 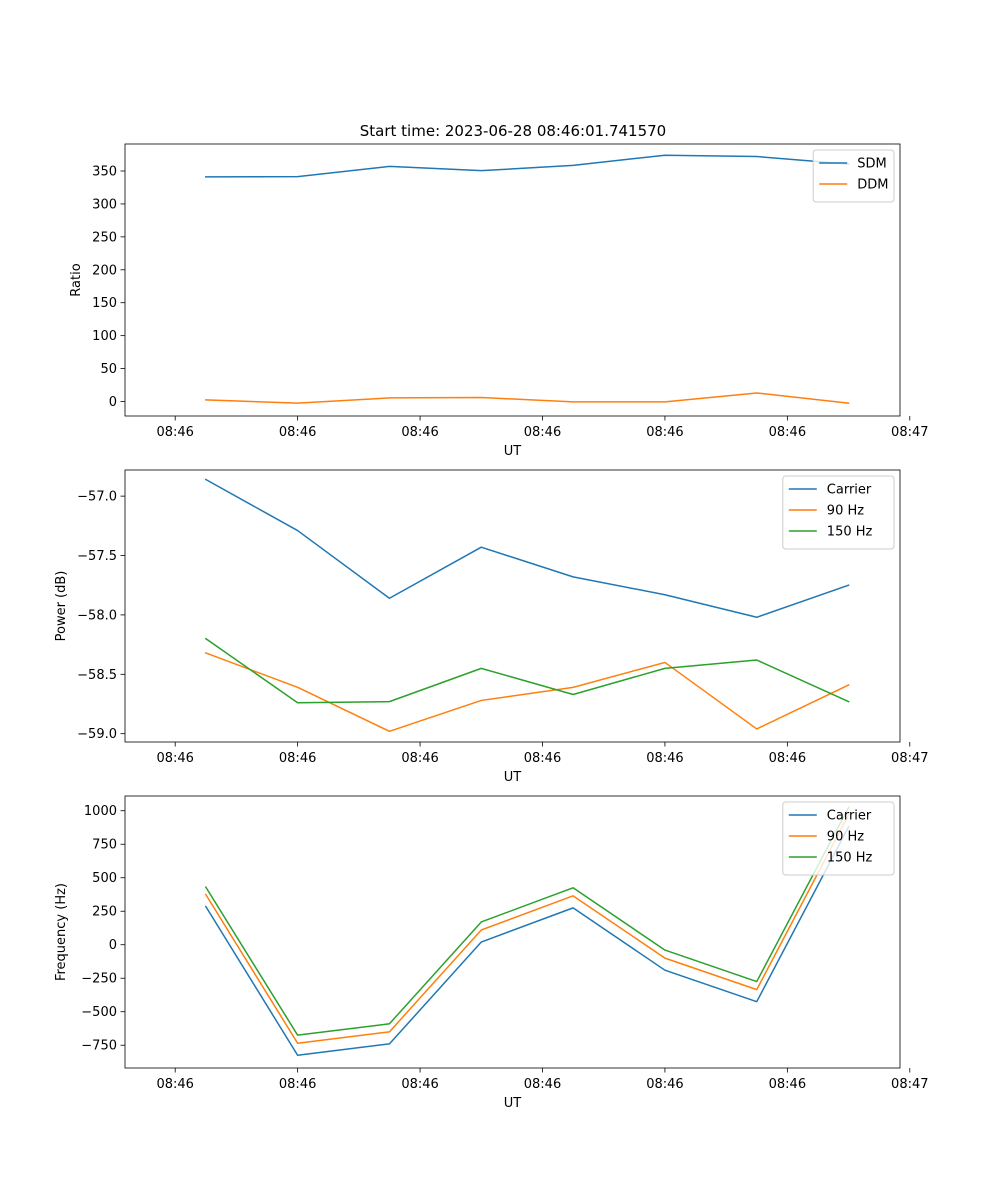 I want to click on y-tick-label: −58.0, so click(x=97, y=615).